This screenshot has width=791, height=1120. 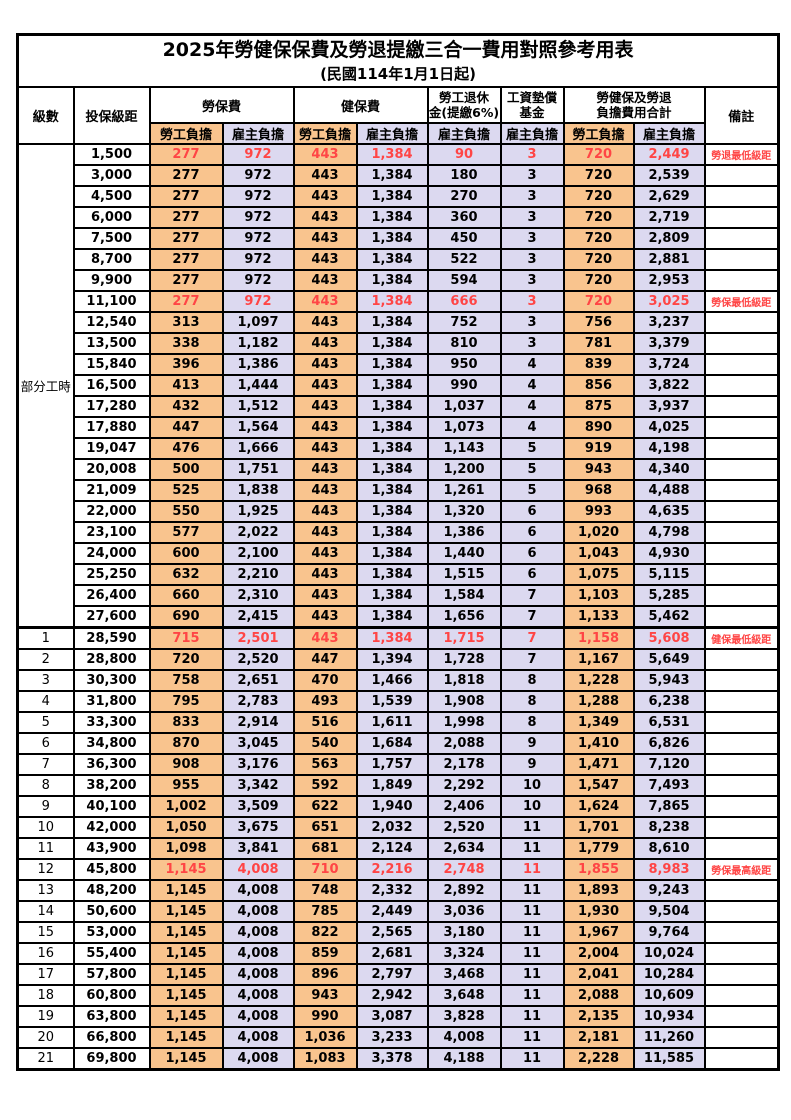 What do you see at coordinates (111, 490) in the screenshot?
I see `bracket-cell: 21,009` at bounding box center [111, 490].